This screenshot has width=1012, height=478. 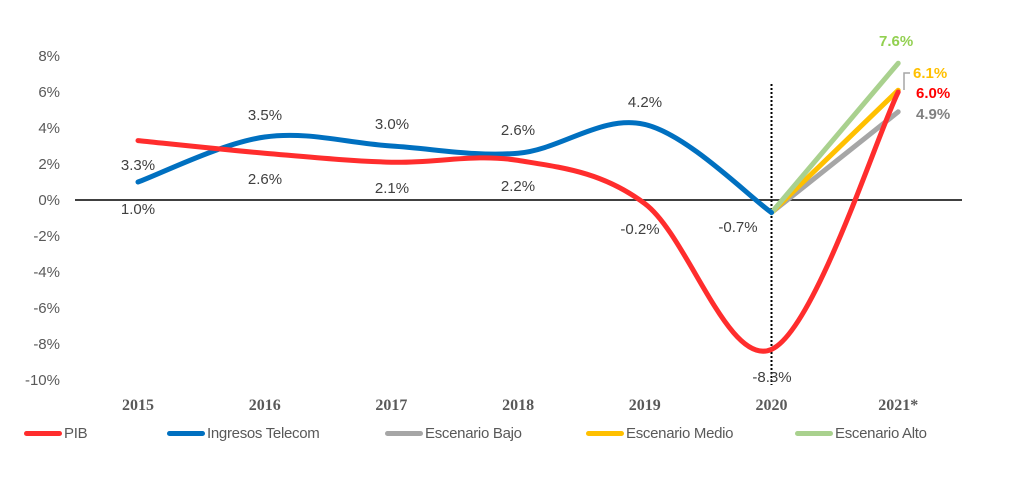 I want to click on legend-item-escenario-medio: Escenario Medio, so click(x=660, y=433).